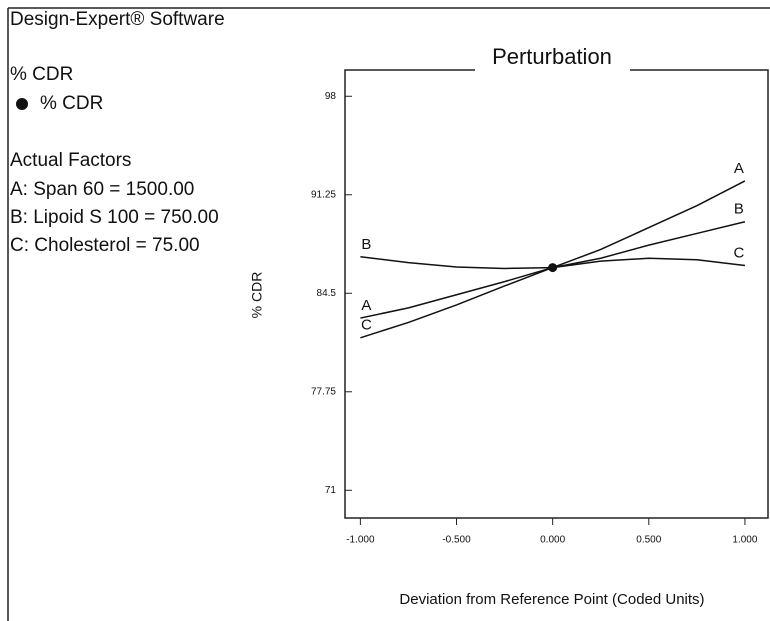  Describe the element at coordinates (456, 540) in the screenshot. I see `x-tick-label: -0.500` at that location.